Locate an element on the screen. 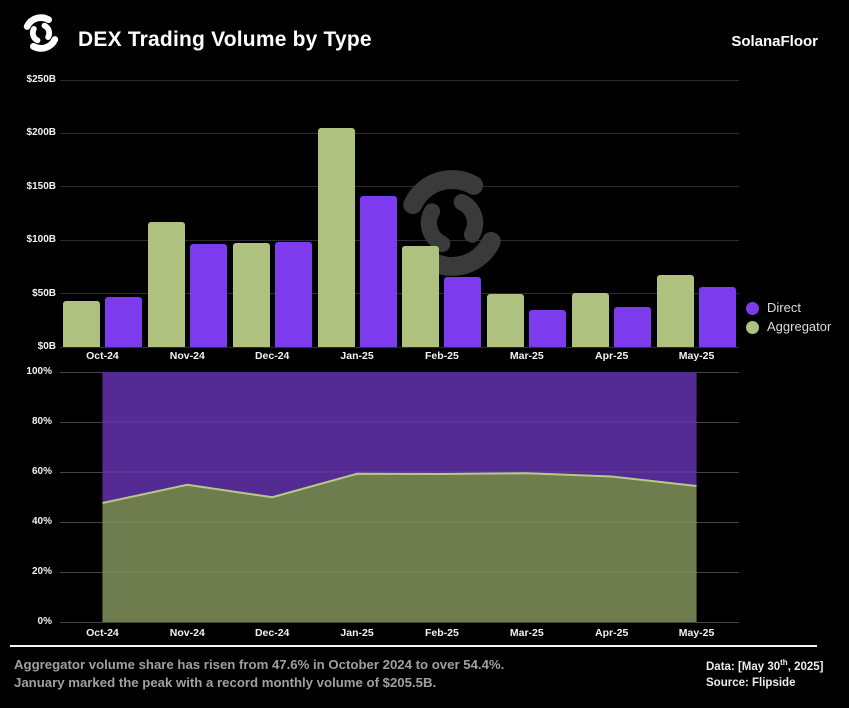 This screenshot has width=849, height=708. y-axis-tick-label: 80% is located at coordinates (41, 421).